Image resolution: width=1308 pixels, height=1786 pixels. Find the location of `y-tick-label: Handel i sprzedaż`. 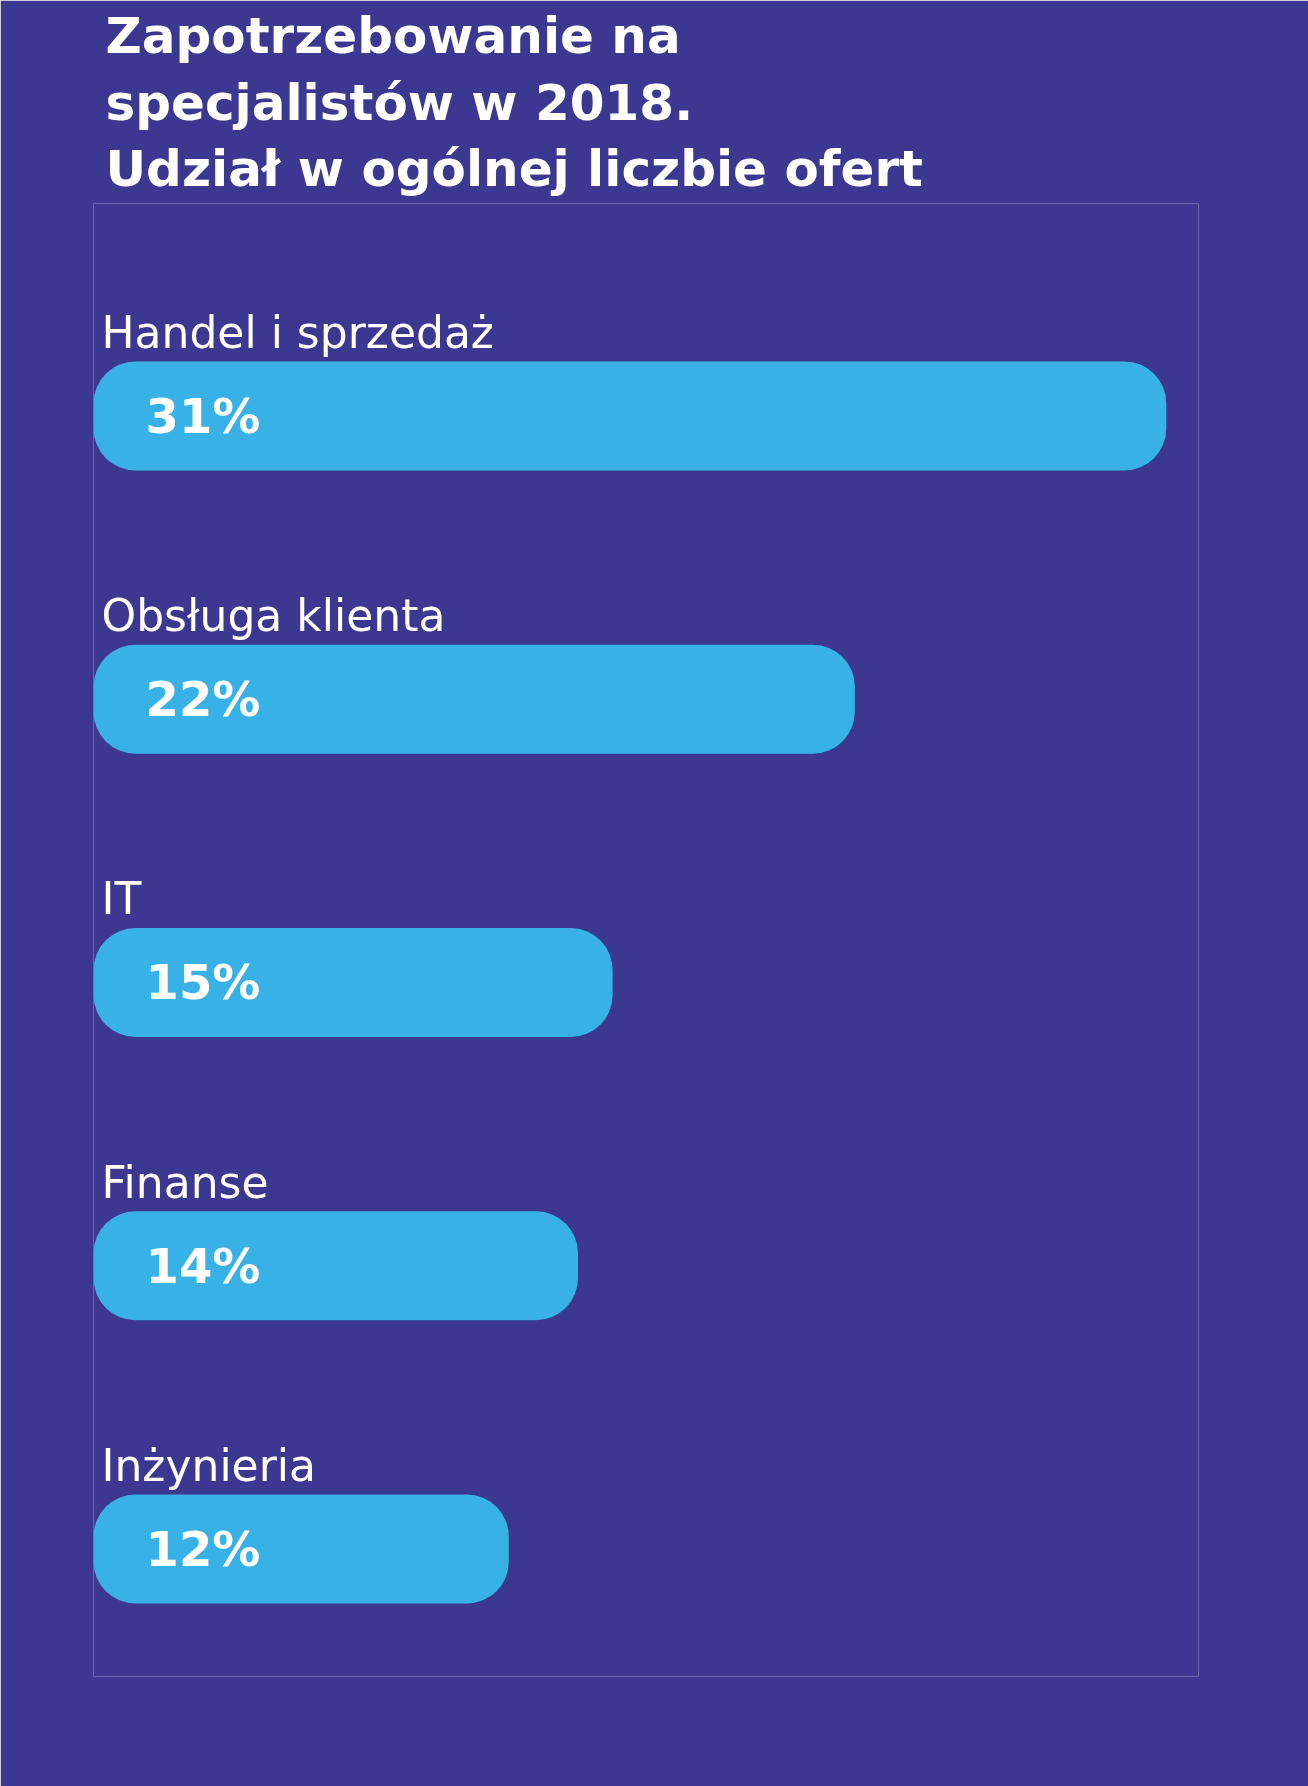

y-tick-label: Handel i sprzedaż is located at coordinates (297, 332).